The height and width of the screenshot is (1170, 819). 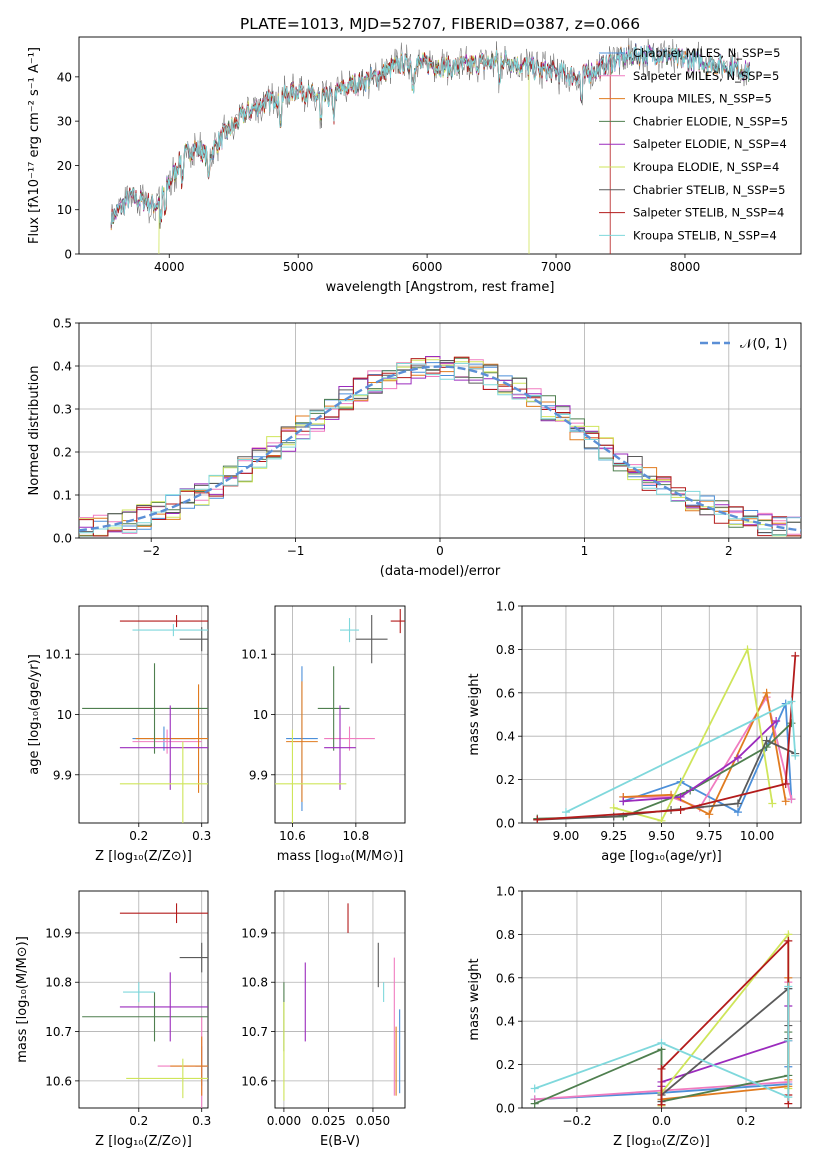 What do you see at coordinates (661, 836) in the screenshot?
I see `x-tick-label: 9.50` at bounding box center [661, 836].